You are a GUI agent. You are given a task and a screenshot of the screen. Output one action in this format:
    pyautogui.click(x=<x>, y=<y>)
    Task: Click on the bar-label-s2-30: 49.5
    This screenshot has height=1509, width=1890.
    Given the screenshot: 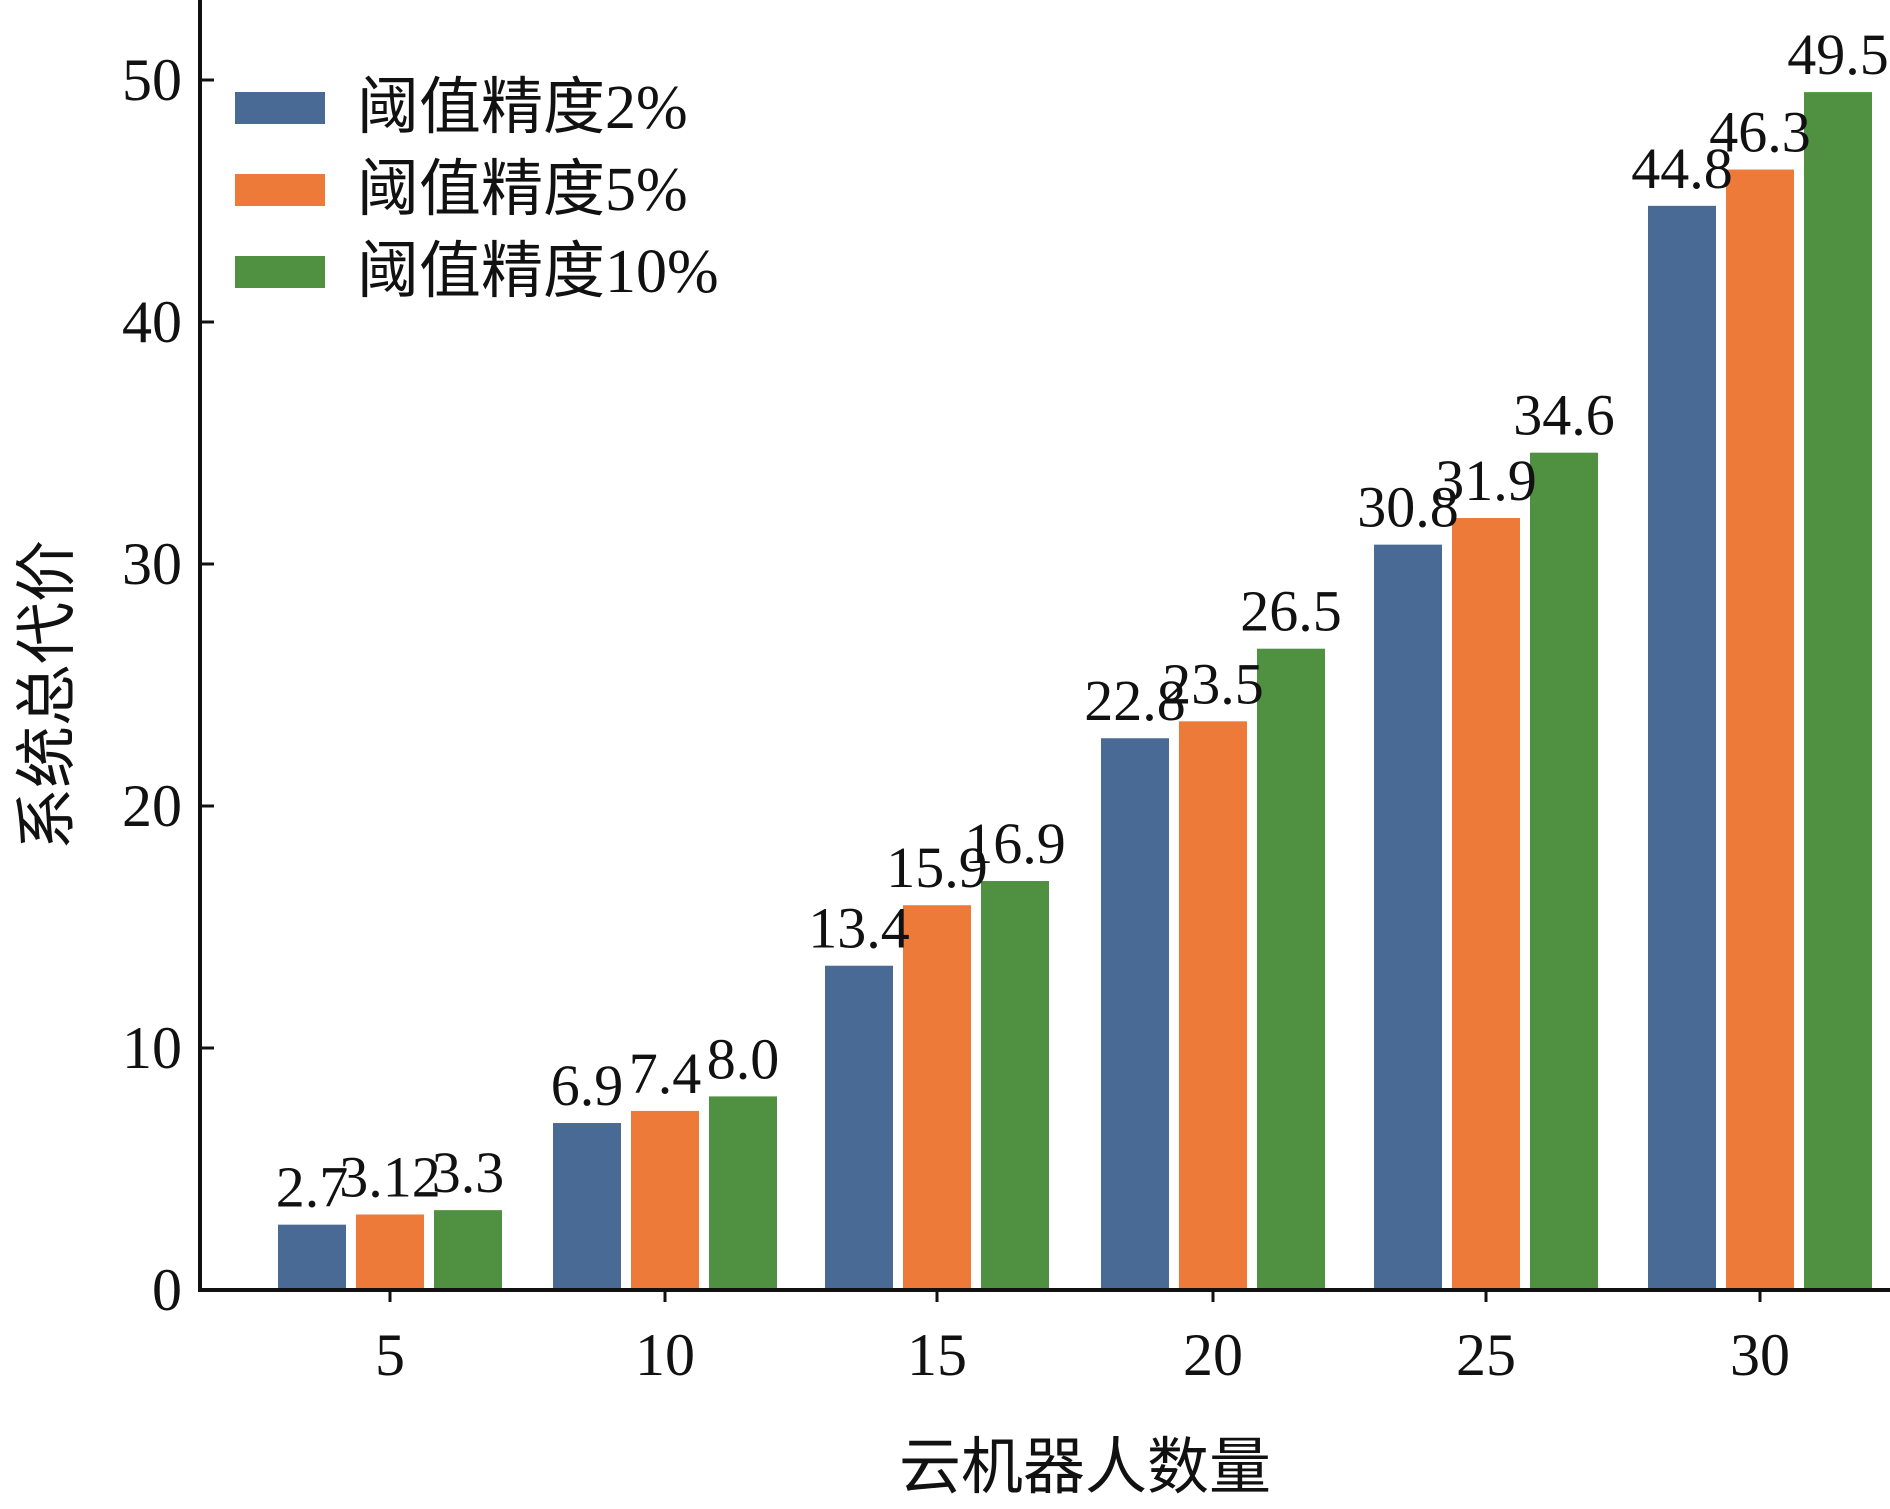 What is the action you would take?
    pyautogui.click(x=1838, y=54)
    